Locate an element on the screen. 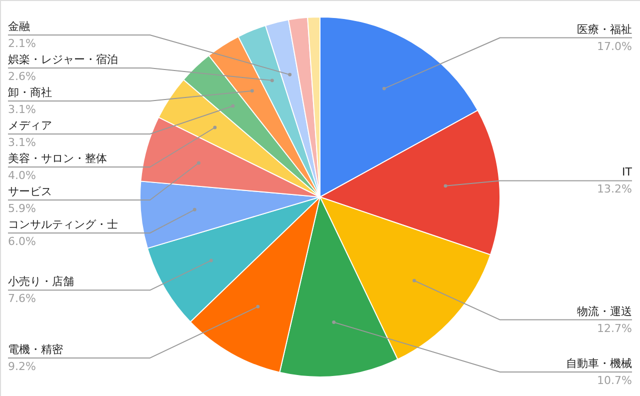 This screenshot has height=396, width=640. data-label: 9.2% is located at coordinates (22, 366).